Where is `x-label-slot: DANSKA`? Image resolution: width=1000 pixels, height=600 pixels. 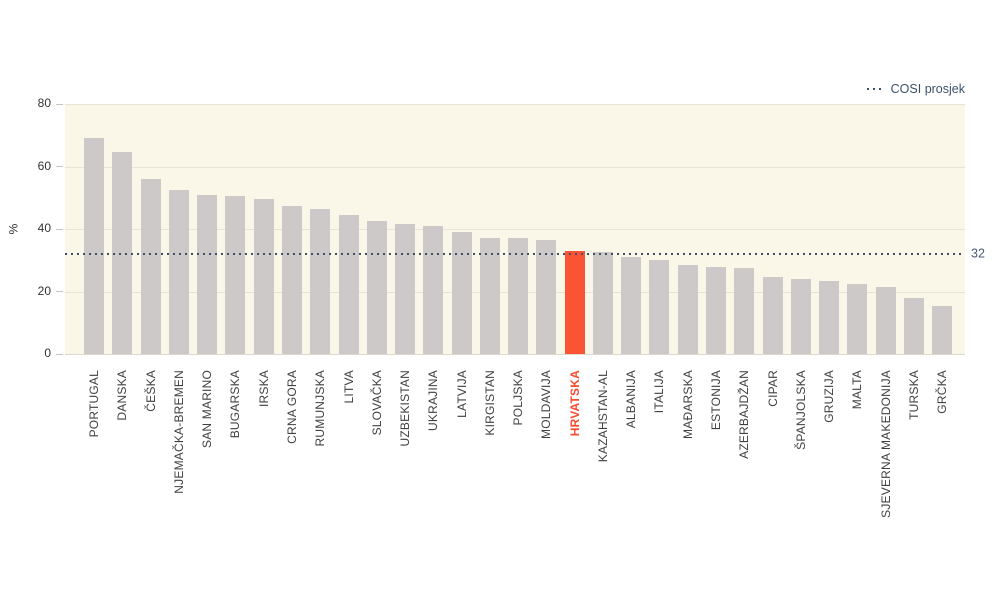 x-label-slot: DANSKA is located at coordinates (122, 448).